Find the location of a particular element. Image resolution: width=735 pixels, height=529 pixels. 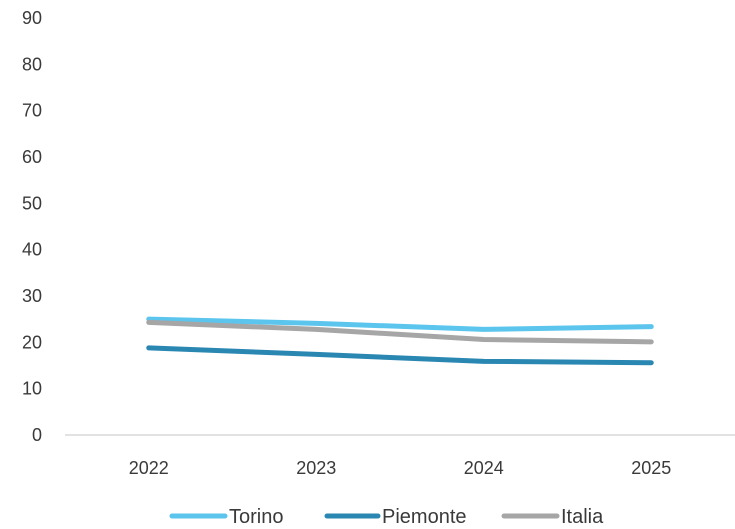

series-lines is located at coordinates (400, 341).